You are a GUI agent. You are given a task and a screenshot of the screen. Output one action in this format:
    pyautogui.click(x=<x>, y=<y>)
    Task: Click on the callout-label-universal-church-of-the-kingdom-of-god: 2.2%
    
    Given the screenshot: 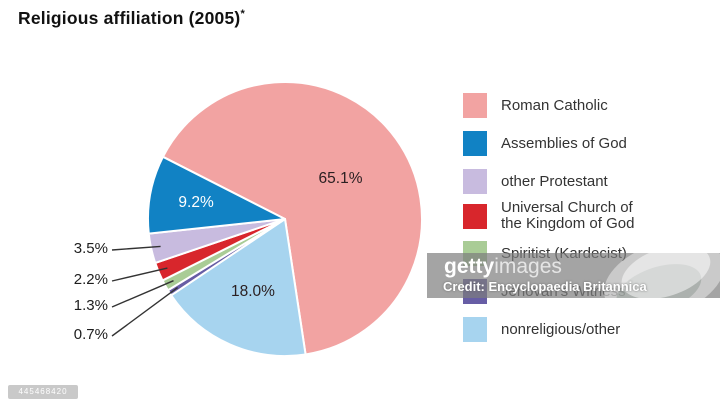 What is the action you would take?
    pyautogui.click(x=90, y=279)
    